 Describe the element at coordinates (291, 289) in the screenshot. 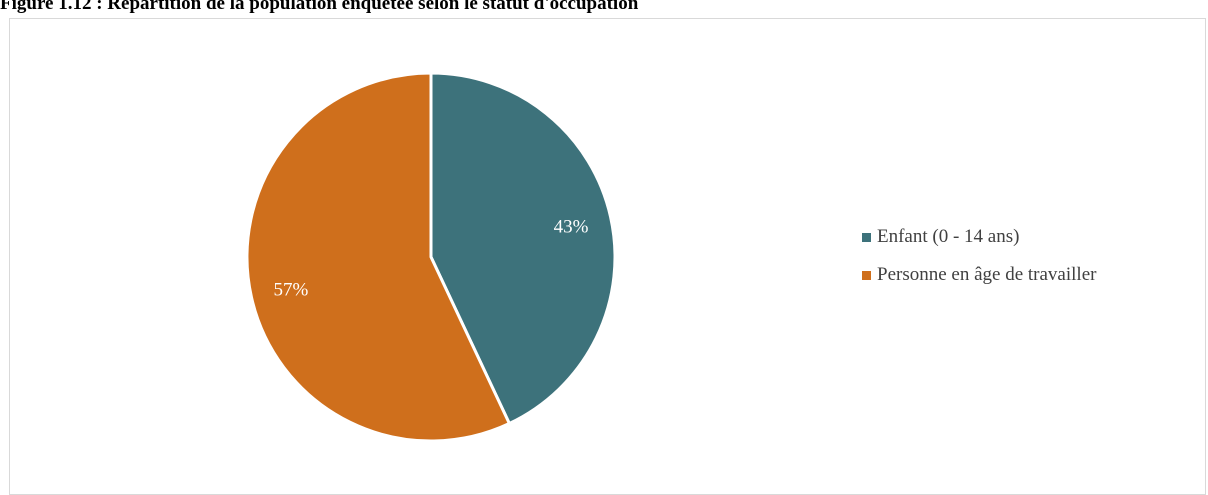

I see `slice-label-personne: 57%` at that location.